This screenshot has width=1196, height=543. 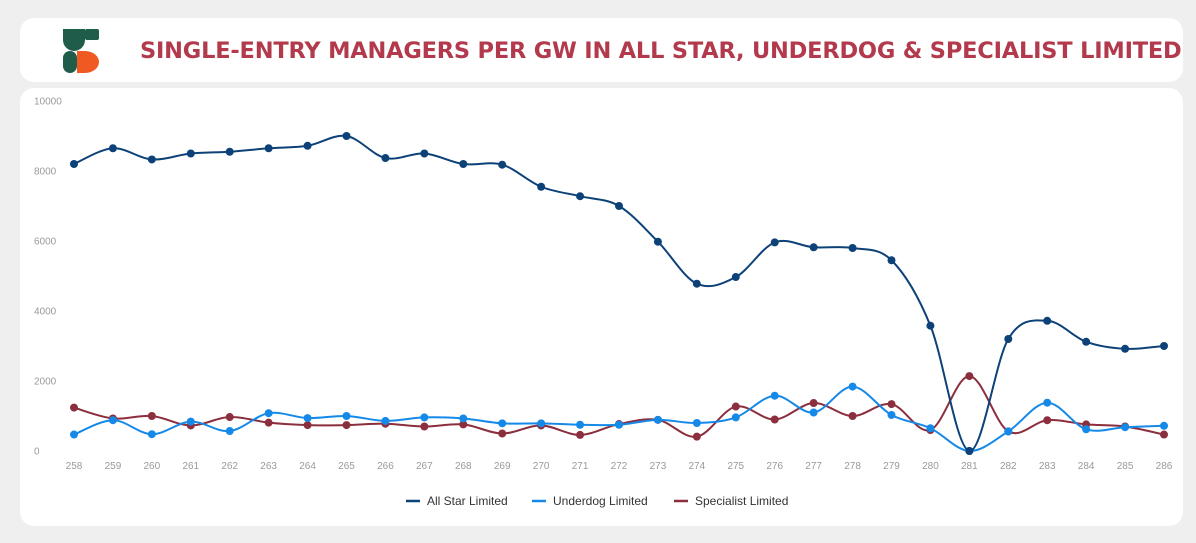 I want to click on x-tick-label: 277, so click(x=813, y=466).